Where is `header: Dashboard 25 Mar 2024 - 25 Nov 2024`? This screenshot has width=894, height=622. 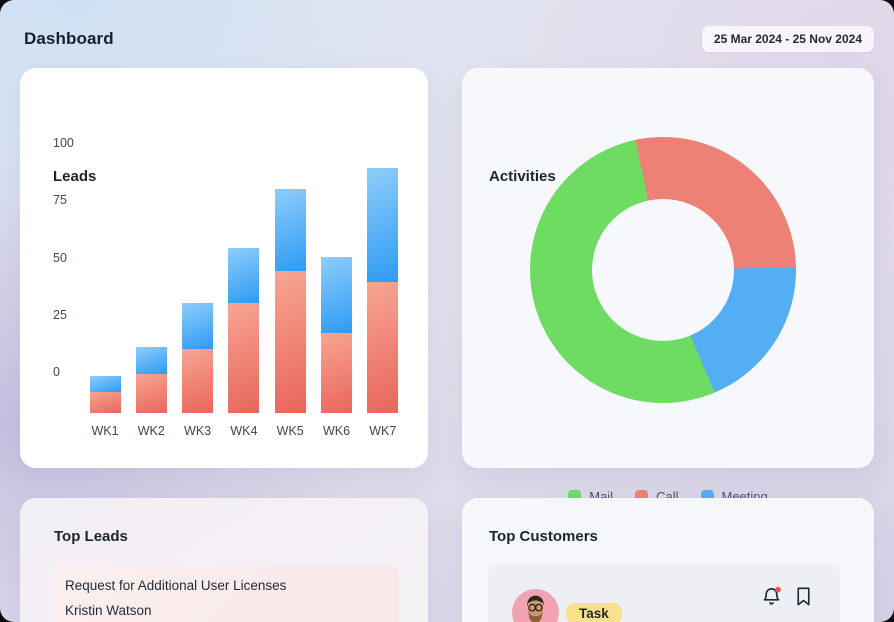
header: Dashboard 25 Mar 2024 - 25 Nov 2024 is located at coordinates (449, 39).